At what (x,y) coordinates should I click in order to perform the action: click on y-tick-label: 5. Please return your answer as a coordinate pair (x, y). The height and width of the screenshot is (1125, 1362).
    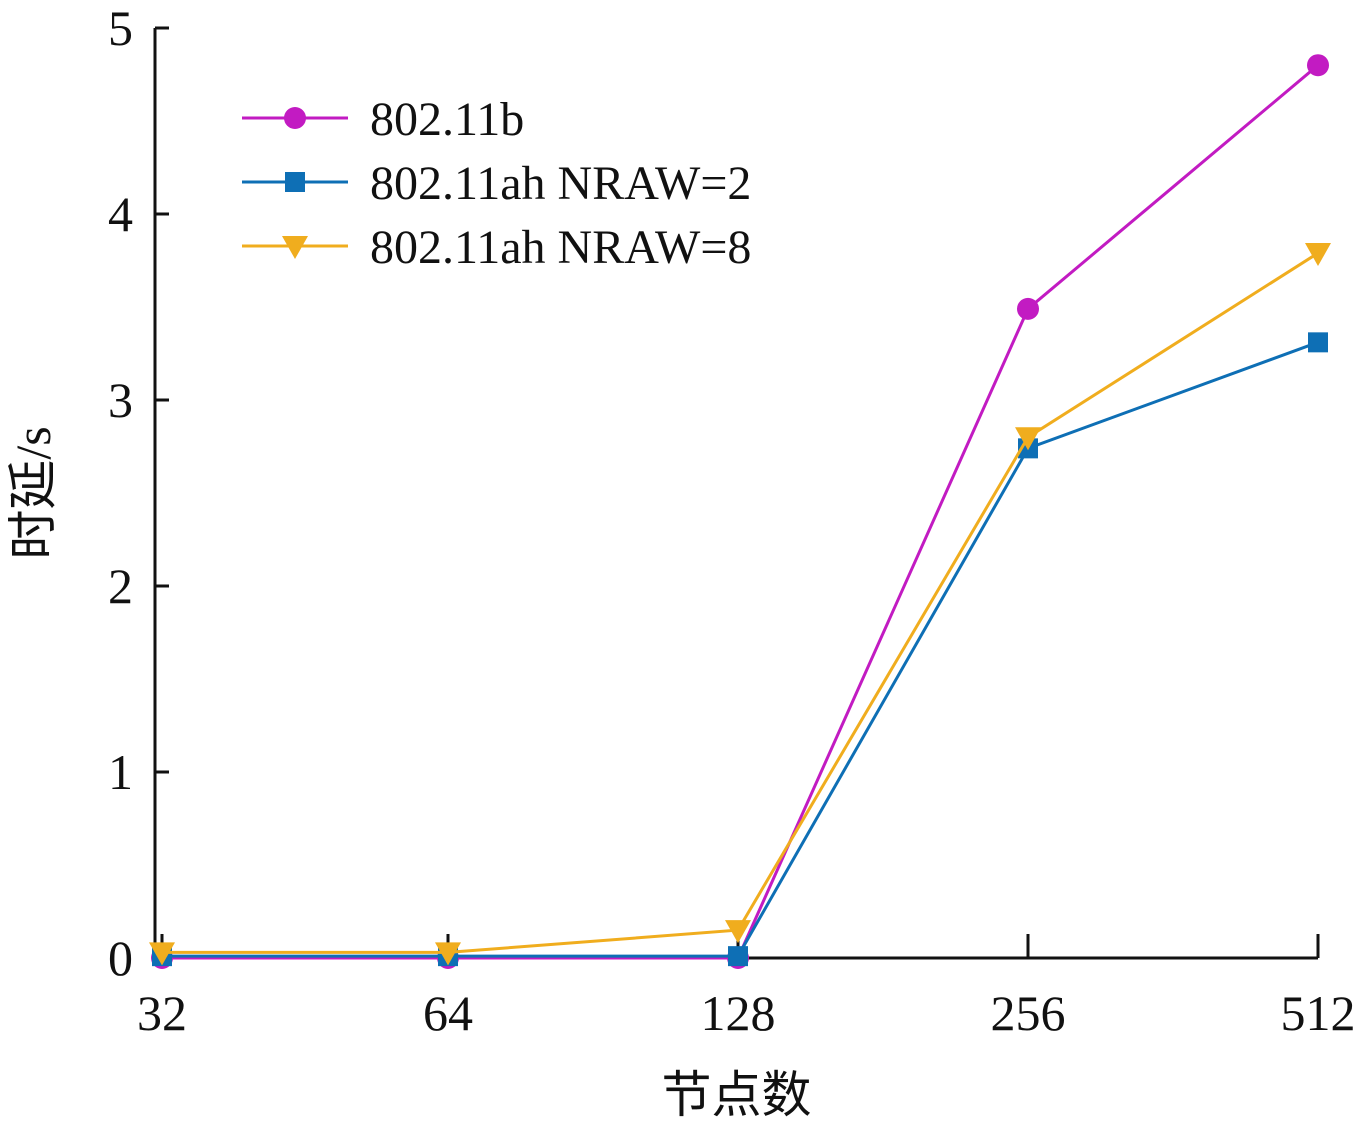
    Looking at the image, I should click on (120, 28).